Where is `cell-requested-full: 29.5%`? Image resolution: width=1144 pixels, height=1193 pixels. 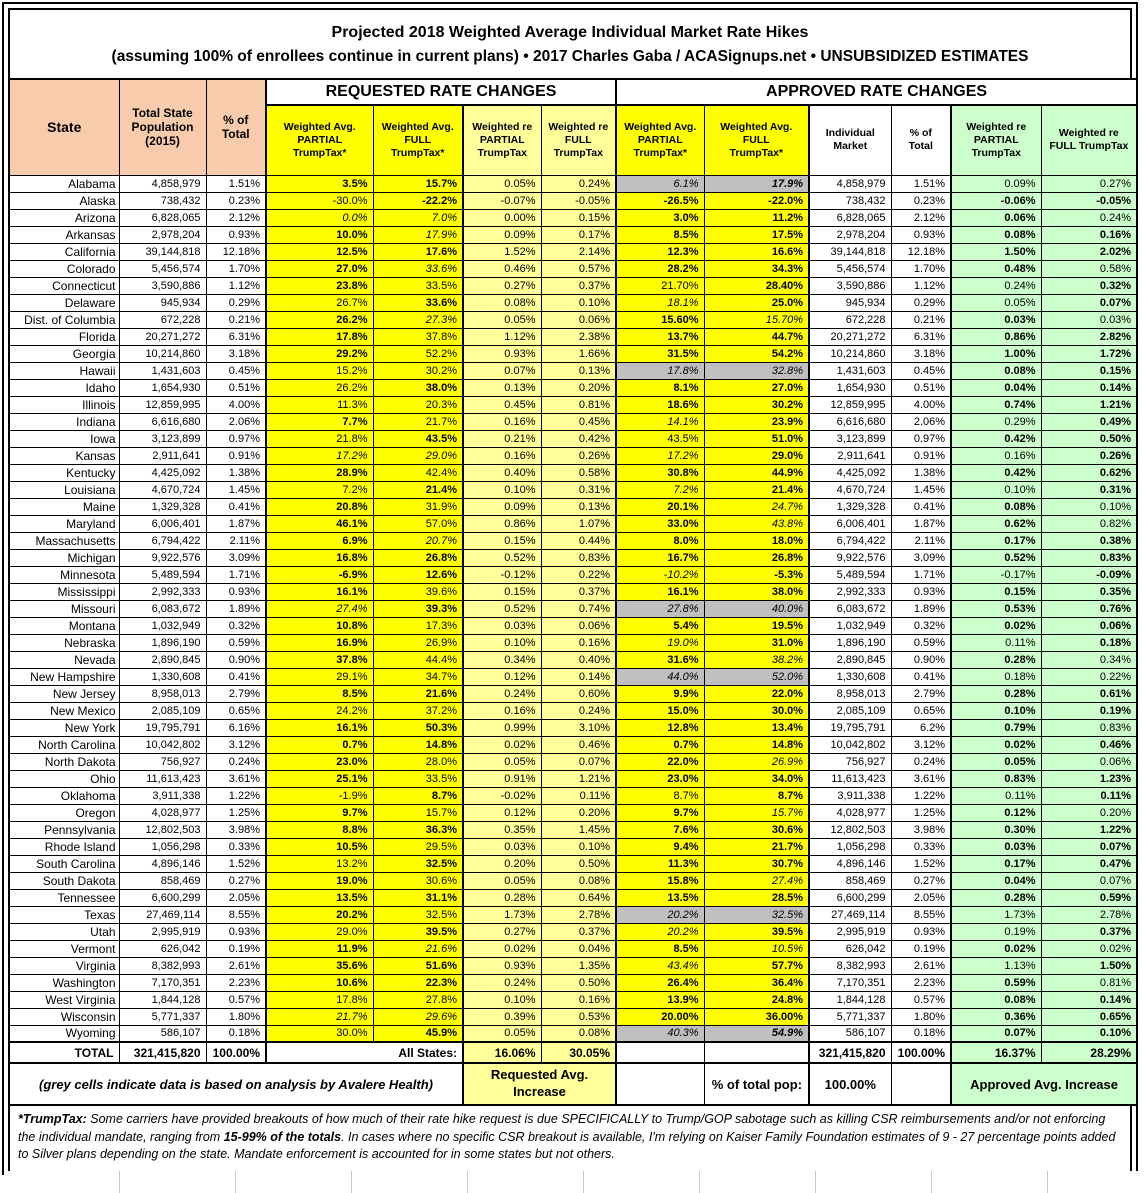 cell-requested-full: 29.5% is located at coordinates (418, 846).